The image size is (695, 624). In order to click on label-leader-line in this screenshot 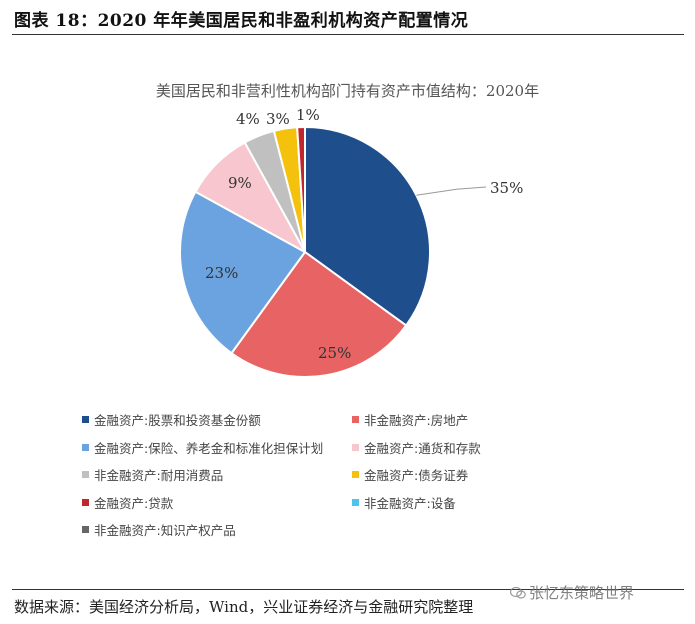, I will do `click(451, 191)`.